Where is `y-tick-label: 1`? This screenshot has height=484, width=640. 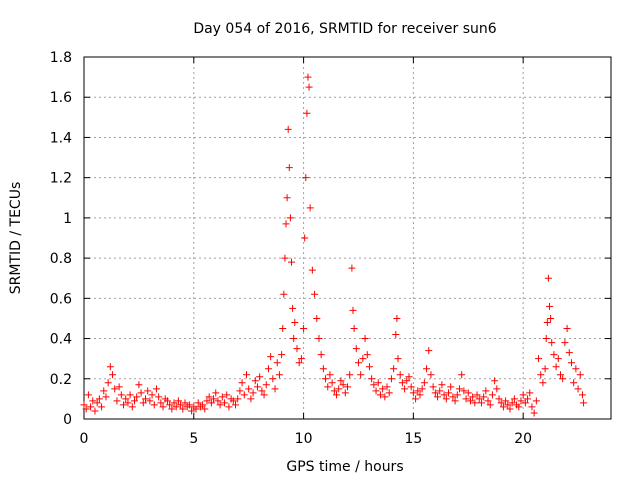 y-tick-label: 1 is located at coordinates (67, 219).